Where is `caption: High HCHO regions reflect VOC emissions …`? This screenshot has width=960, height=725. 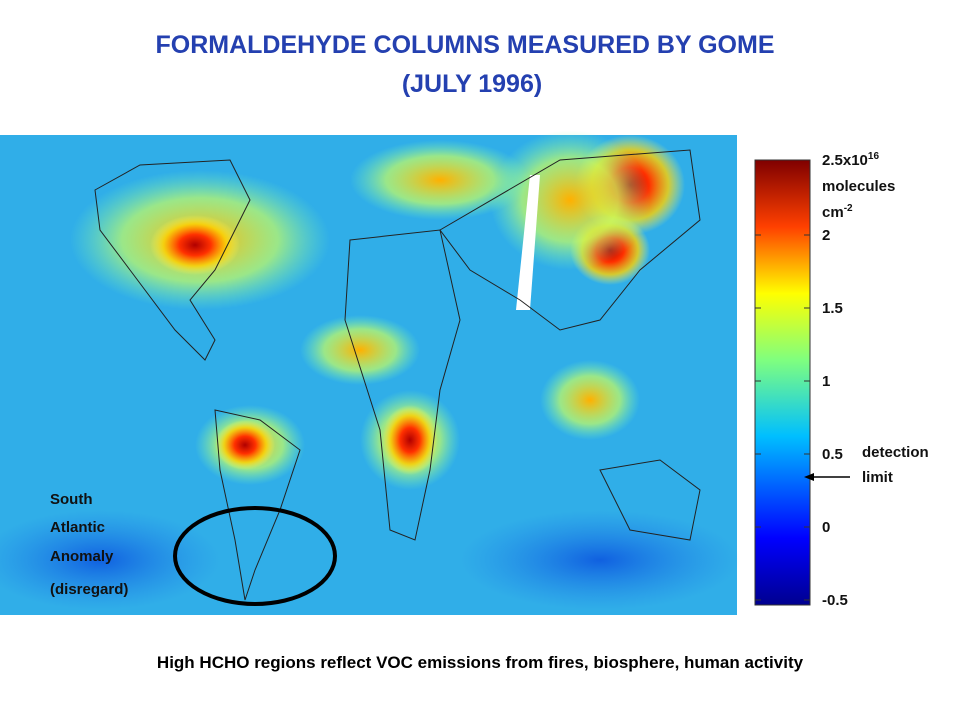
caption: High HCHO regions reflect VOC emissions … is located at coordinates (480, 662).